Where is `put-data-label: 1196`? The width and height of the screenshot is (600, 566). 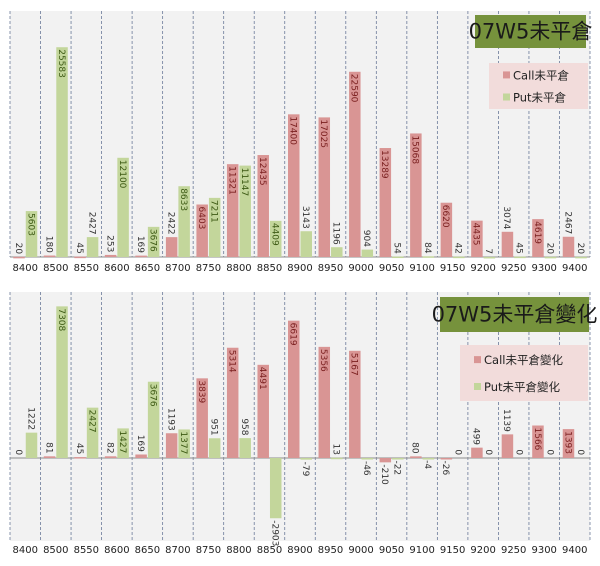
put-data-label: 1196 is located at coordinates (336, 233).